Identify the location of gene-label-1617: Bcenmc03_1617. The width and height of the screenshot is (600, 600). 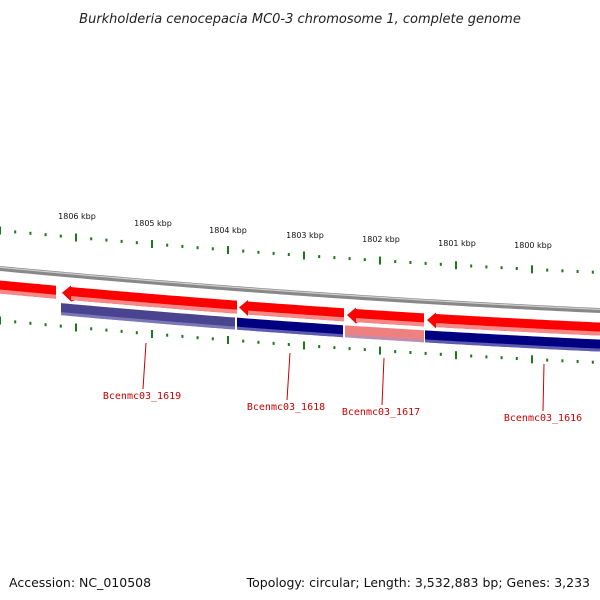
(381, 412).